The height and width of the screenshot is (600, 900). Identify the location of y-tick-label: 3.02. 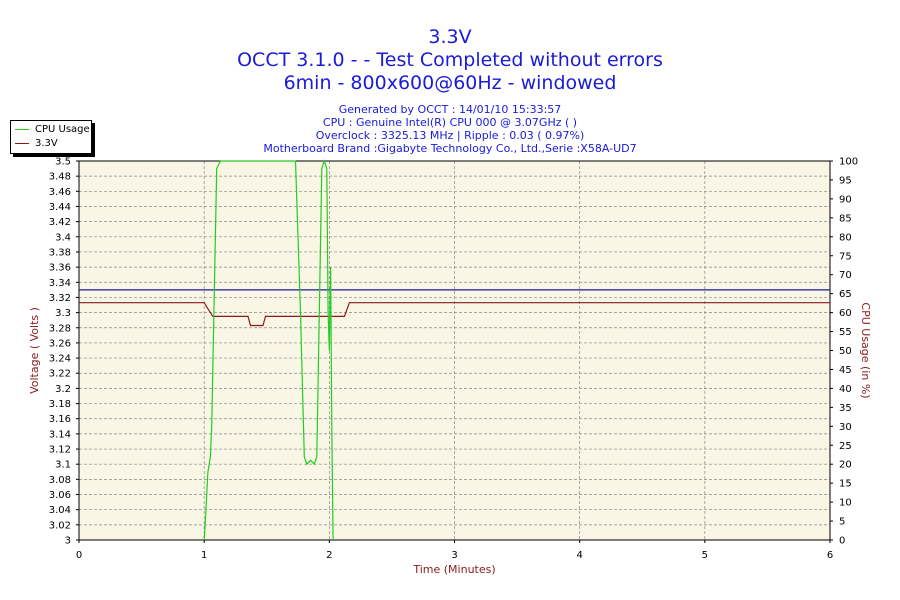
(60, 525).